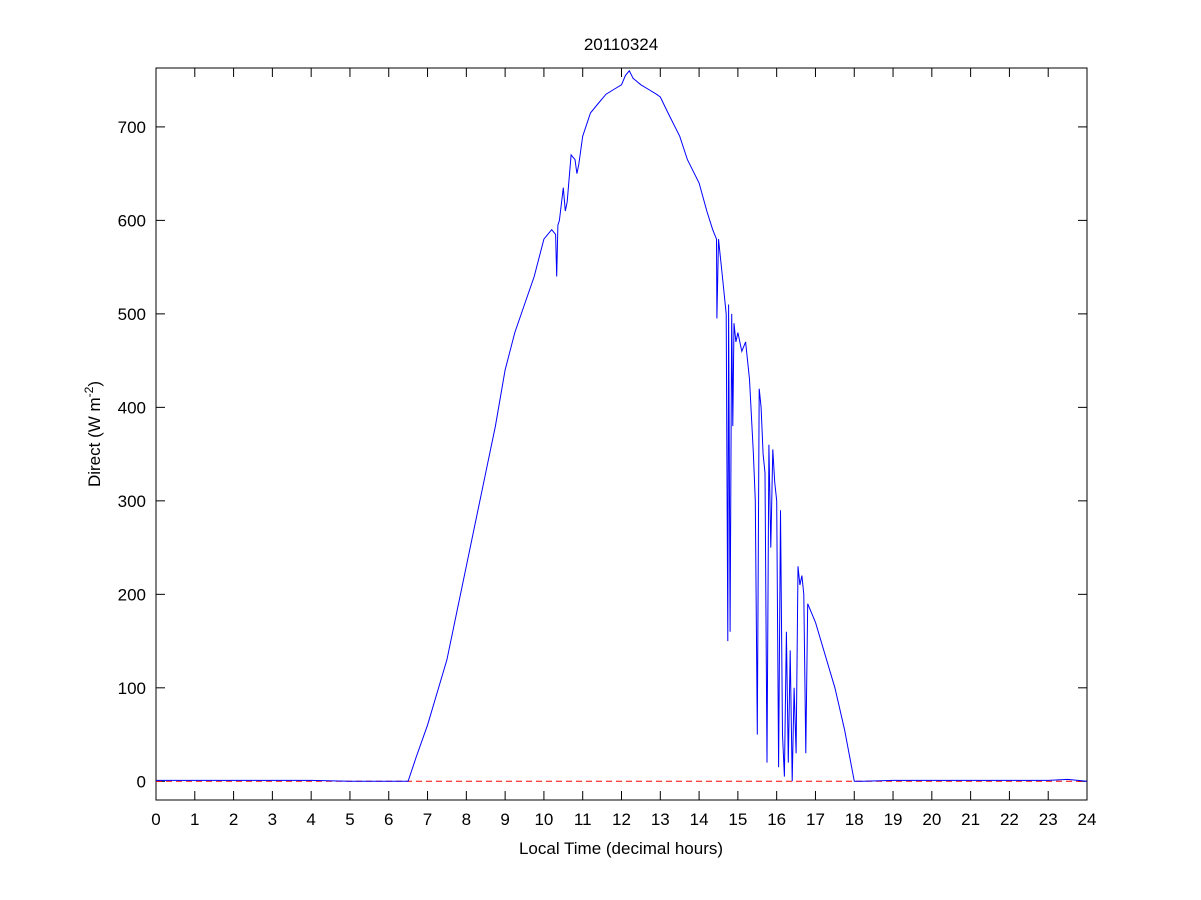 This screenshot has width=1201, height=900. What do you see at coordinates (931, 819) in the screenshot?
I see `x-tick-label: 20` at bounding box center [931, 819].